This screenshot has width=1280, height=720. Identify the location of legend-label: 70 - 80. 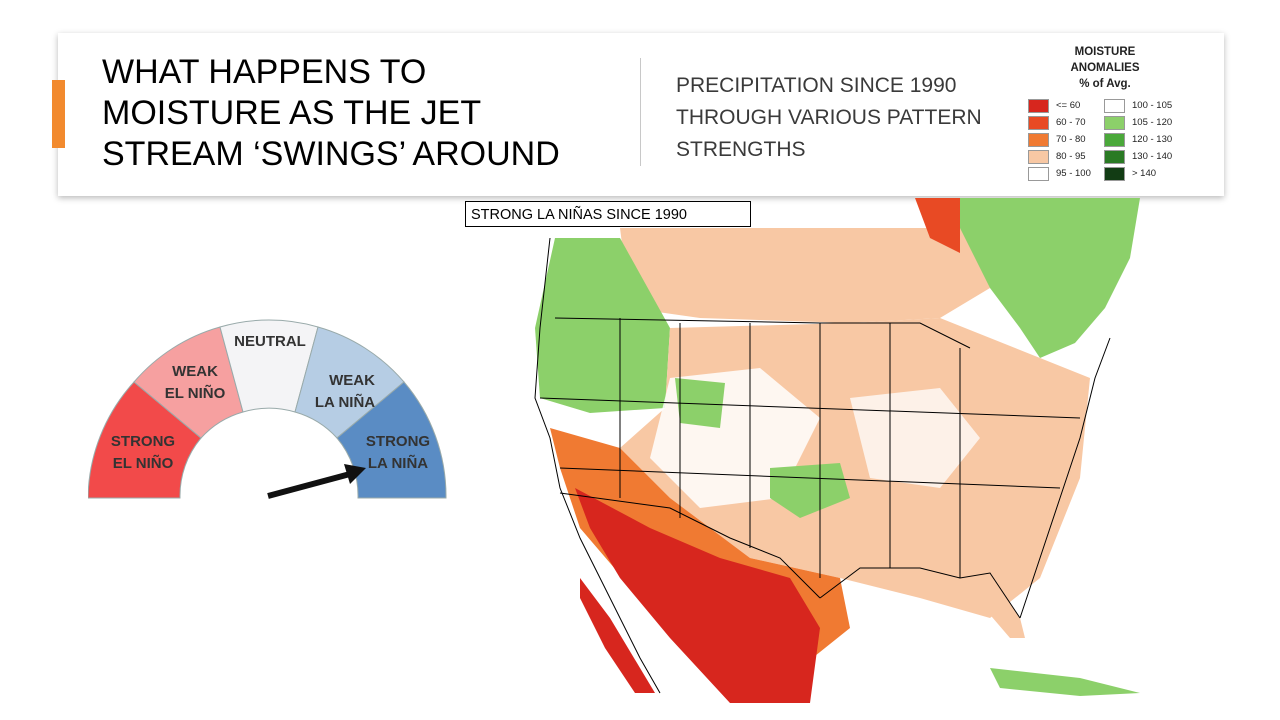
(1071, 139).